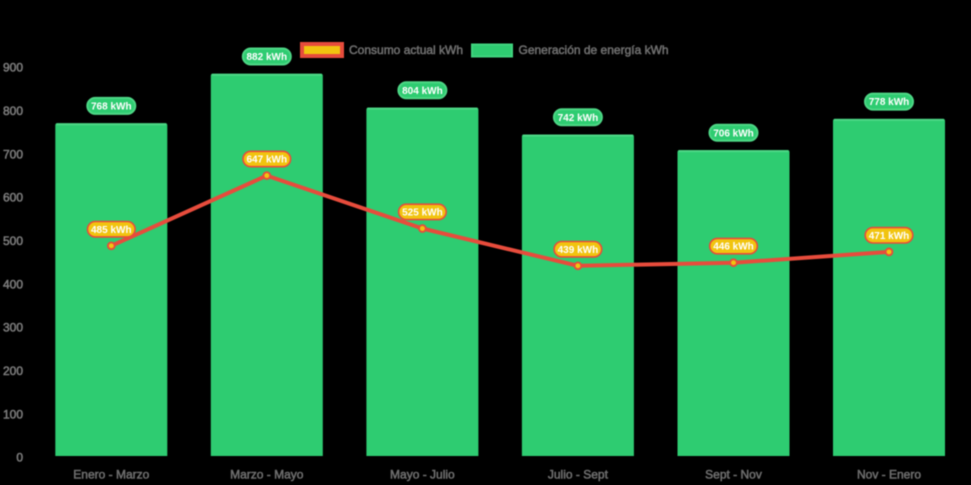 The image size is (971, 485). What do you see at coordinates (733, 475) in the screenshot?
I see `svg-text: Sept - Nov` at bounding box center [733, 475].